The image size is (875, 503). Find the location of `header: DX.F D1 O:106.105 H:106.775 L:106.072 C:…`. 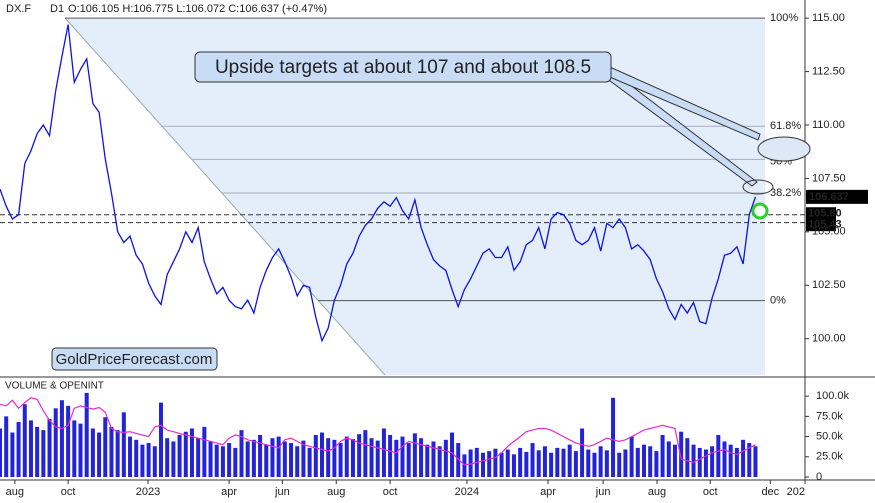

header: DX.F D1 O:106.105 H:106.775 L:106.072 C:… is located at coordinates (166, 9).